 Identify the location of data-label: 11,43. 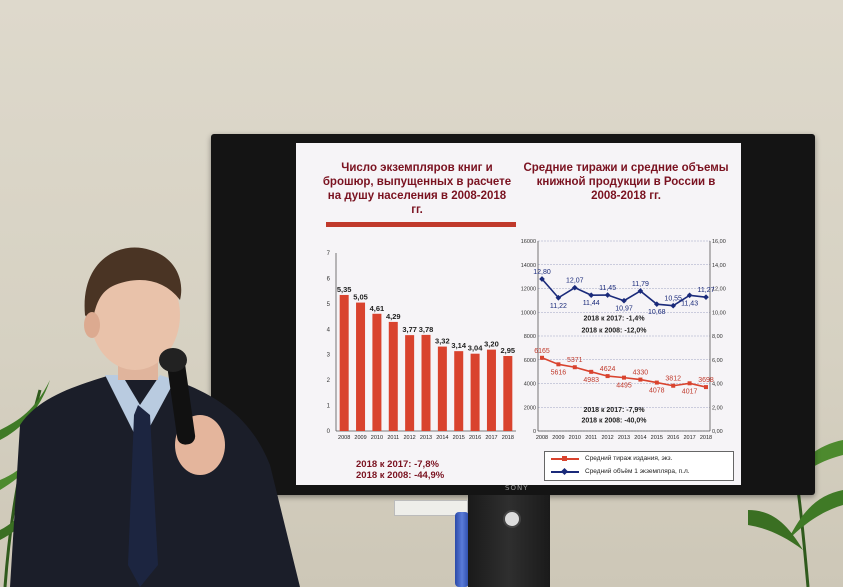
(689, 303).